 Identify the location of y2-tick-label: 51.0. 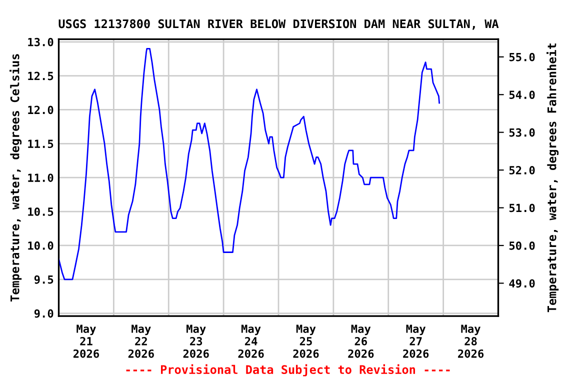
(522, 208).